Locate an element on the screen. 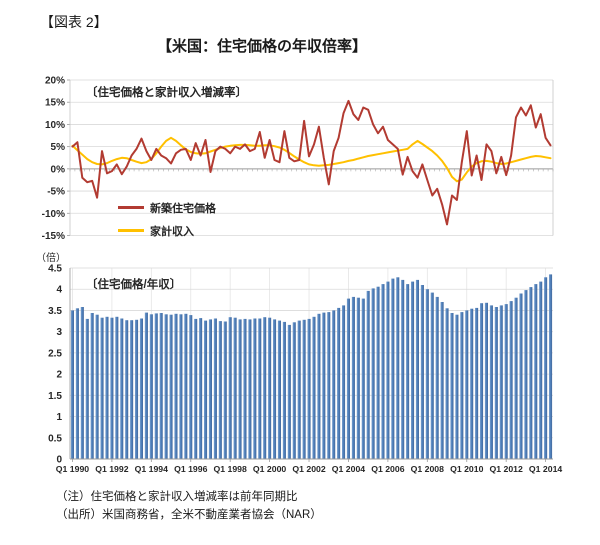  legend-item-household-income: 家計収入 is located at coordinates (167, 230).